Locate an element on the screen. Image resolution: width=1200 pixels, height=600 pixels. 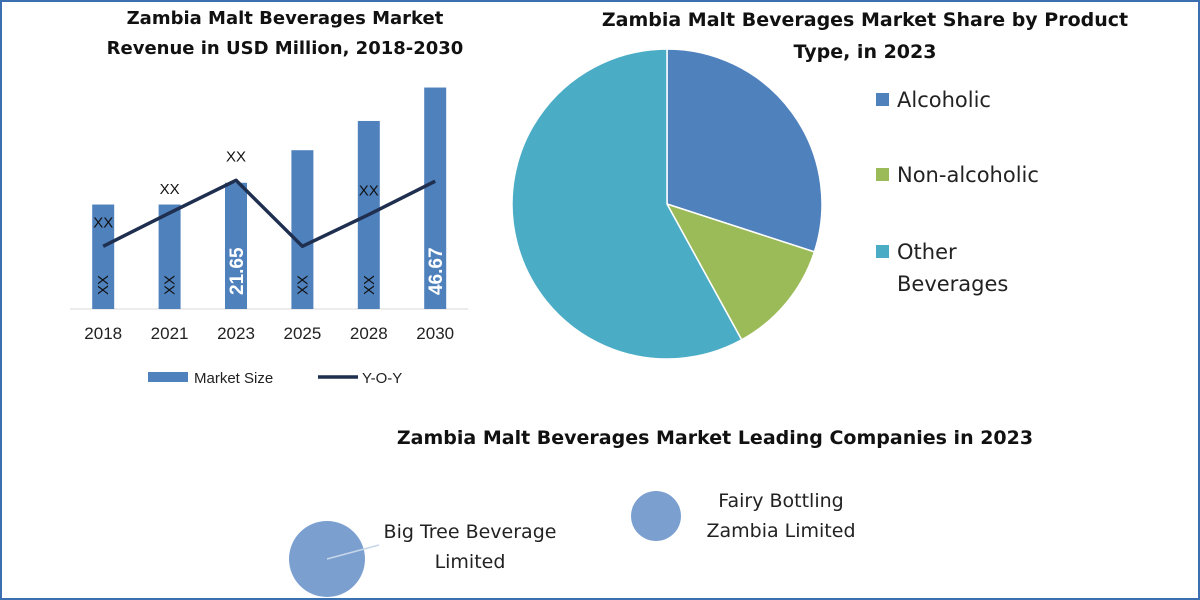
pie-slice-other-beverages is located at coordinates (627, 204).